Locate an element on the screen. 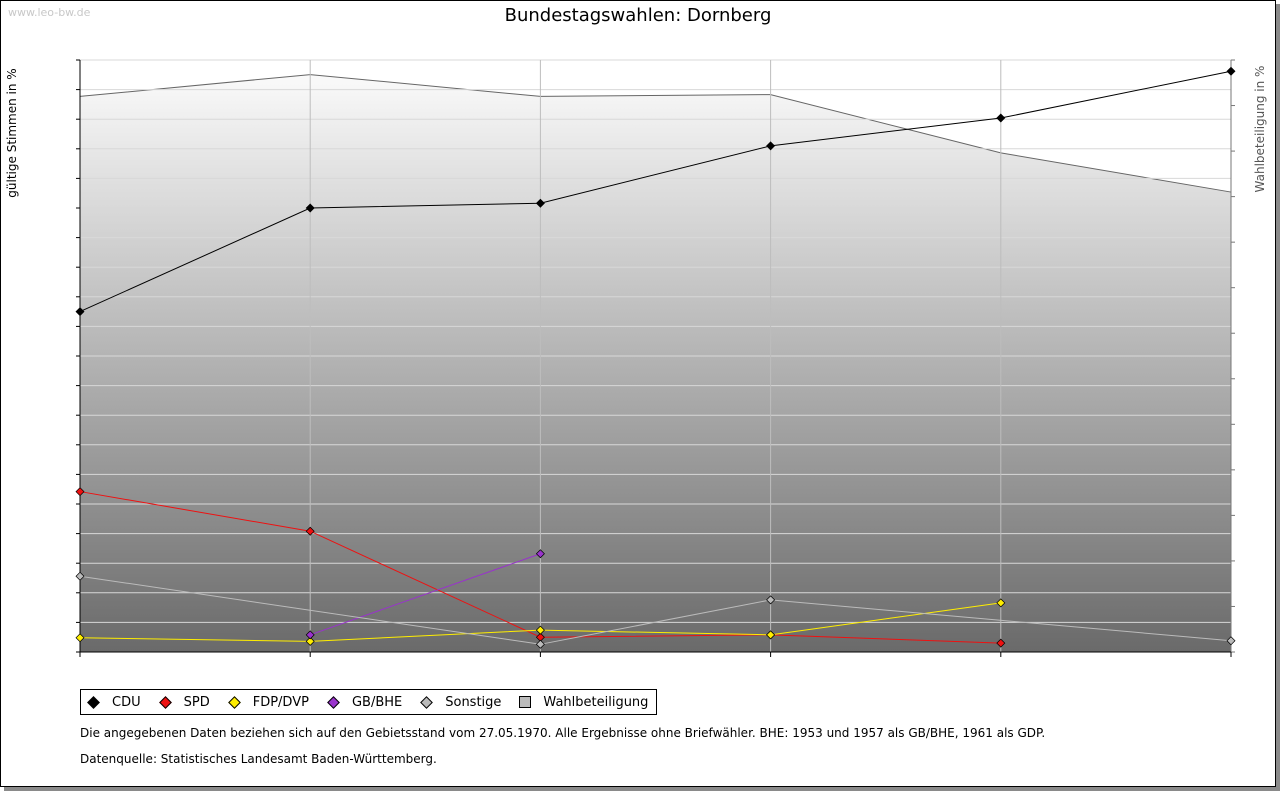  legend-item-fdp-dvp: FDP/DVP is located at coordinates (268, 702).